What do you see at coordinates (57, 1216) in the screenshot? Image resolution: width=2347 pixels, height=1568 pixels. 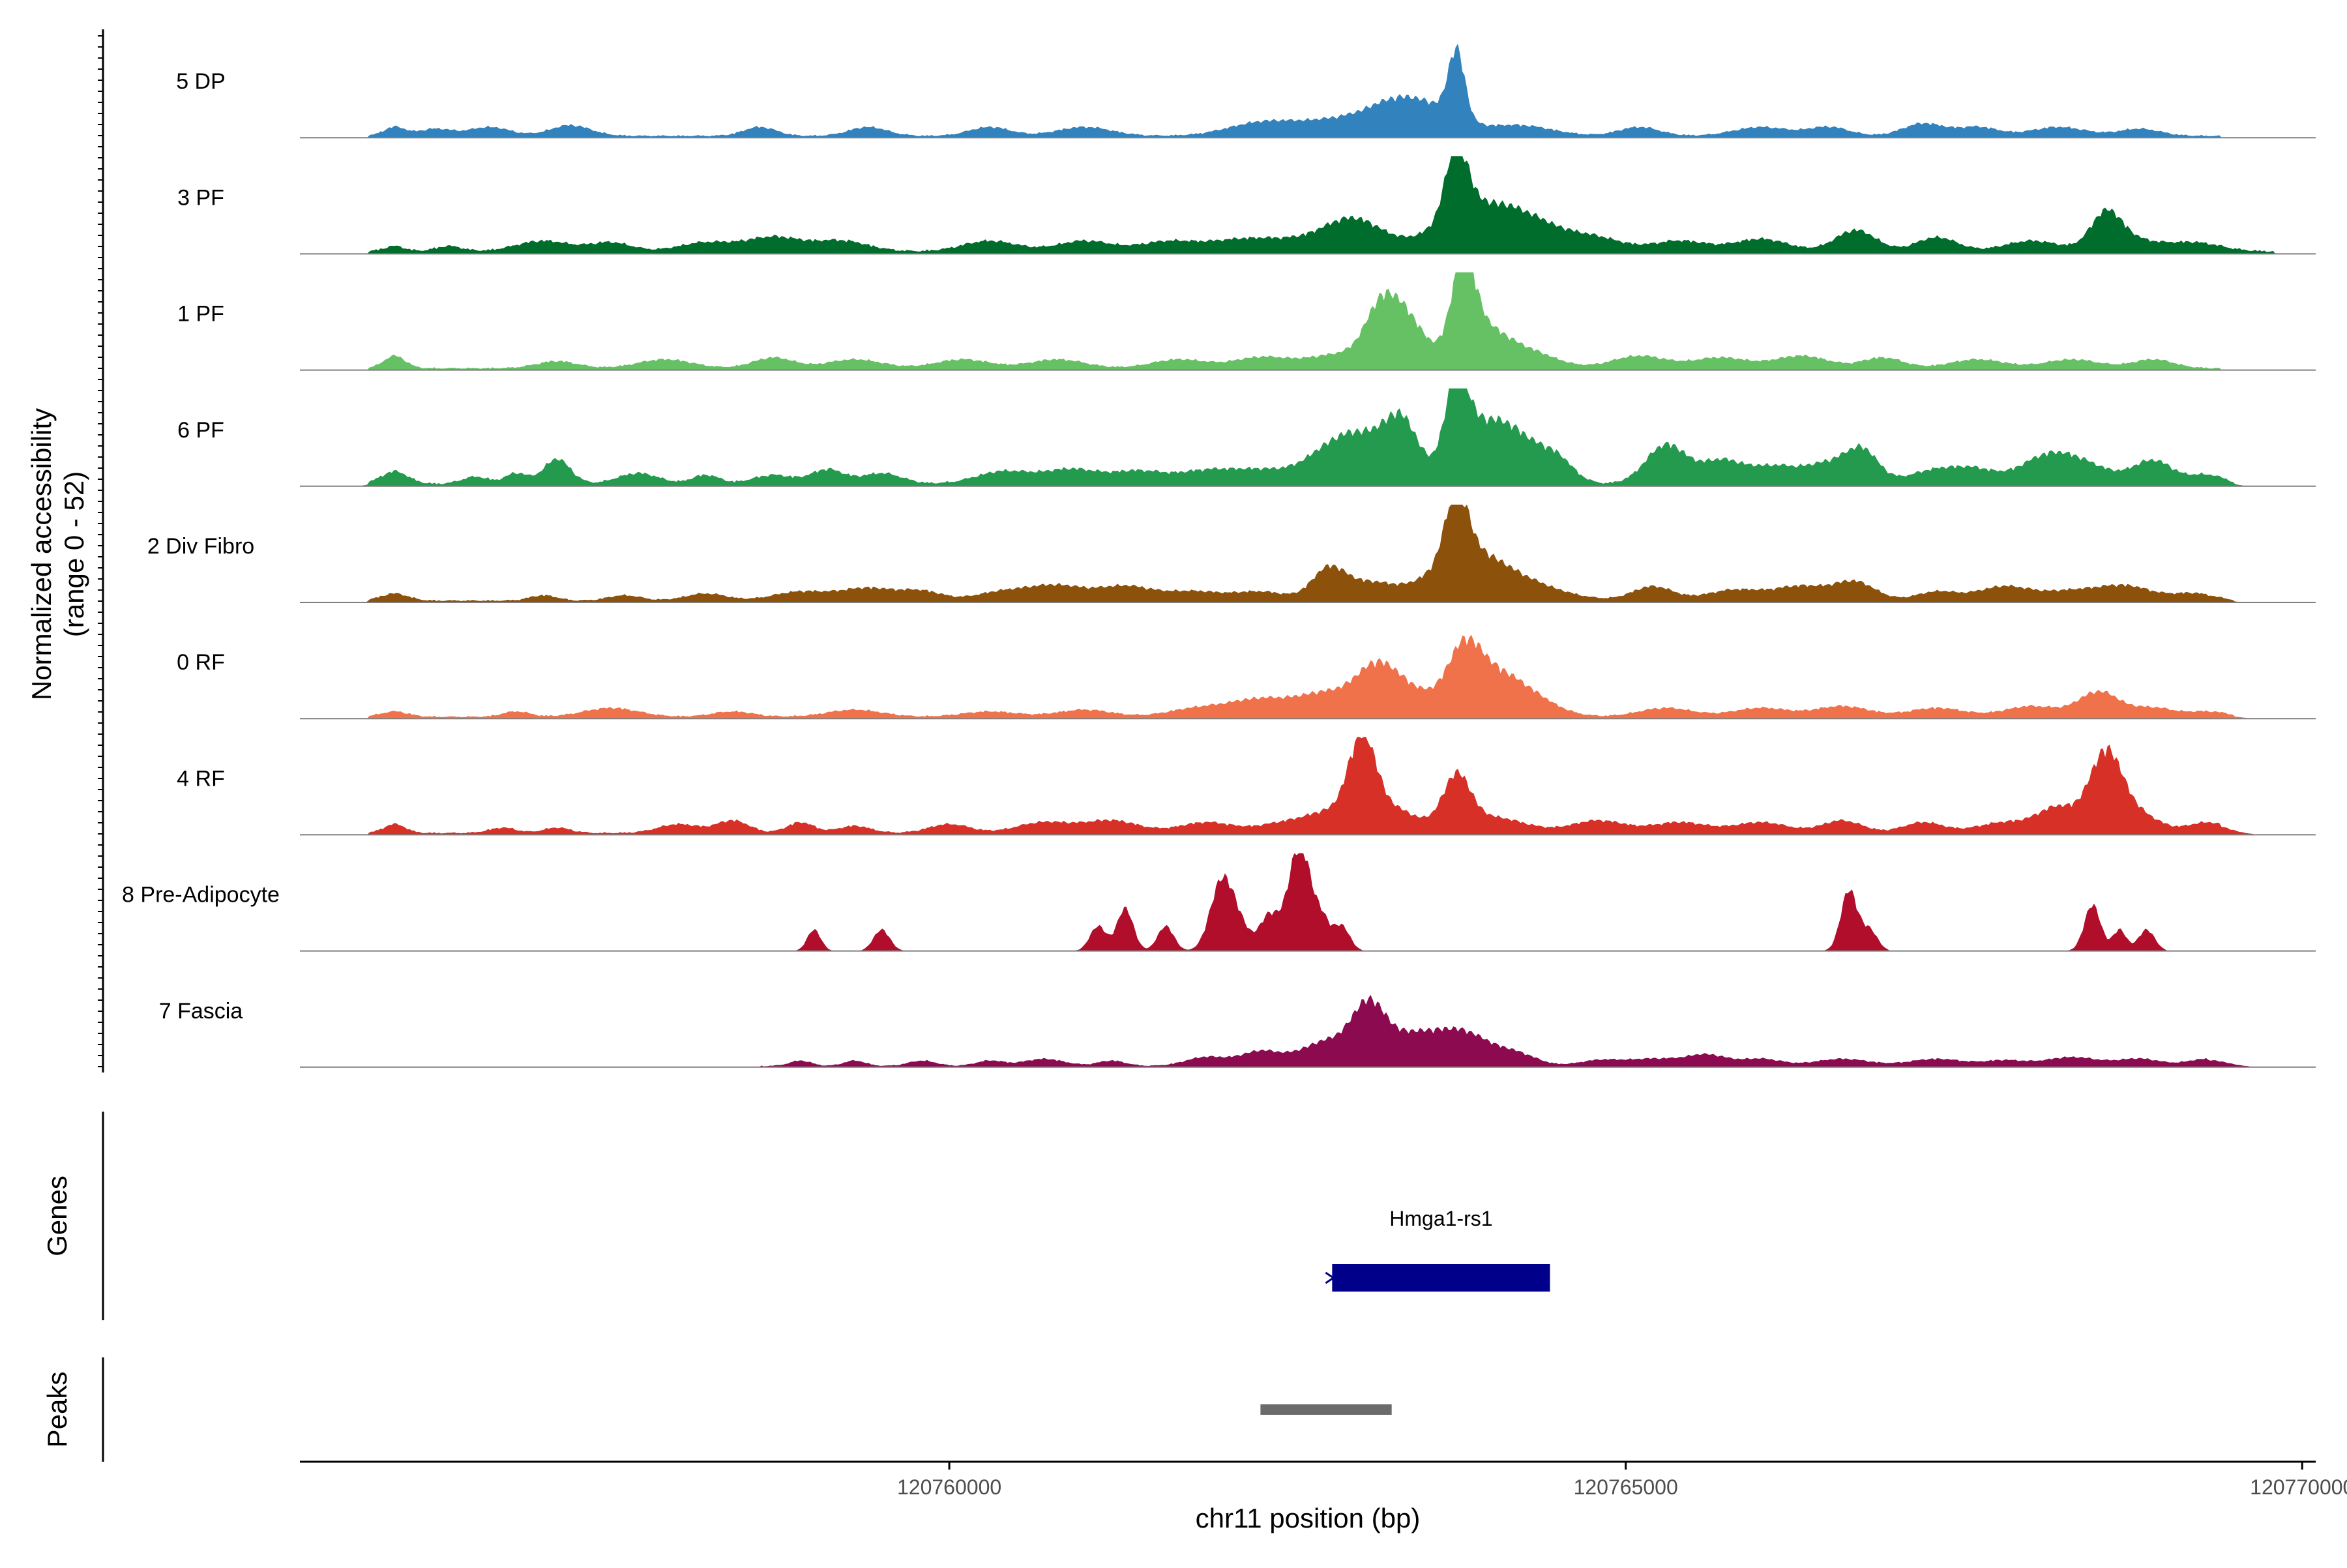 I see `genes-panel-title: Genes` at bounding box center [57, 1216].